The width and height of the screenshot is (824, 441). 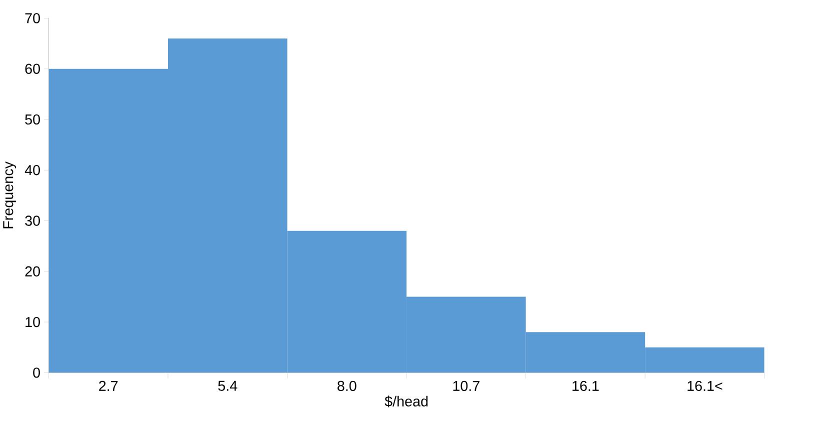 What do you see at coordinates (32, 271) in the screenshot?
I see `y-tick-label: 20` at bounding box center [32, 271].